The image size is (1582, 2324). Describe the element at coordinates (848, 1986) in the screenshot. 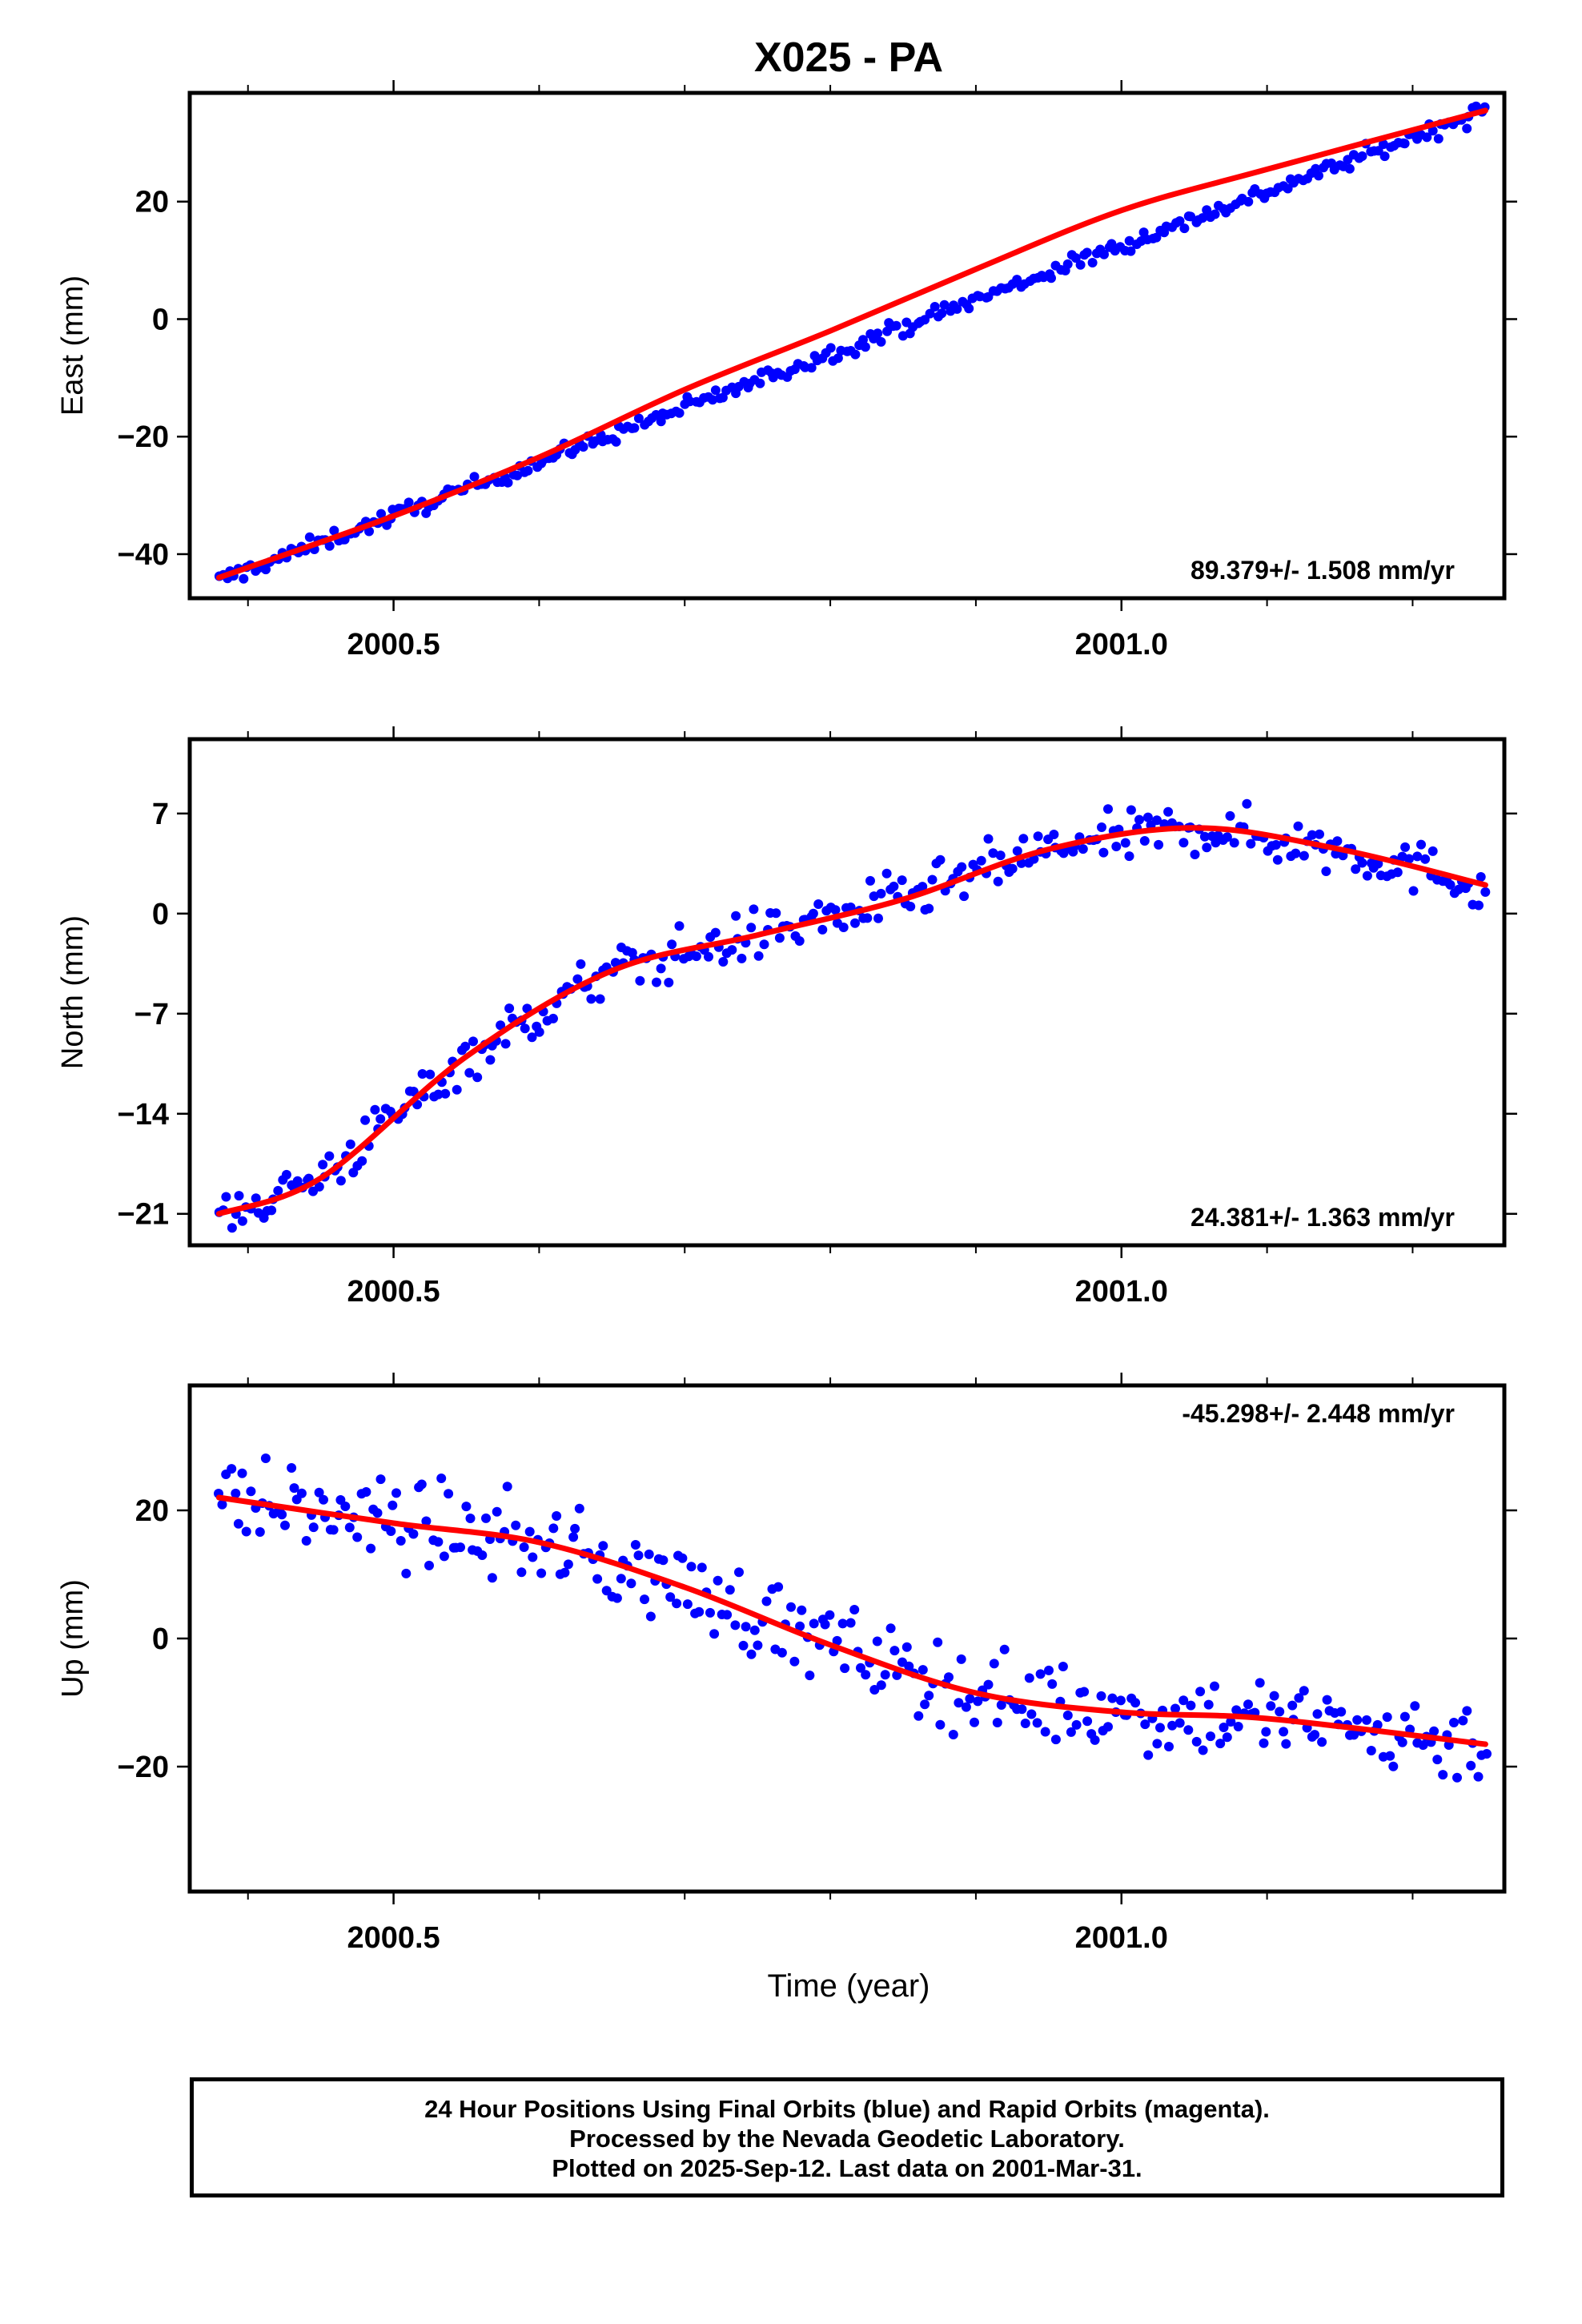

I see `x-axis-label: Time (year)` at that location.